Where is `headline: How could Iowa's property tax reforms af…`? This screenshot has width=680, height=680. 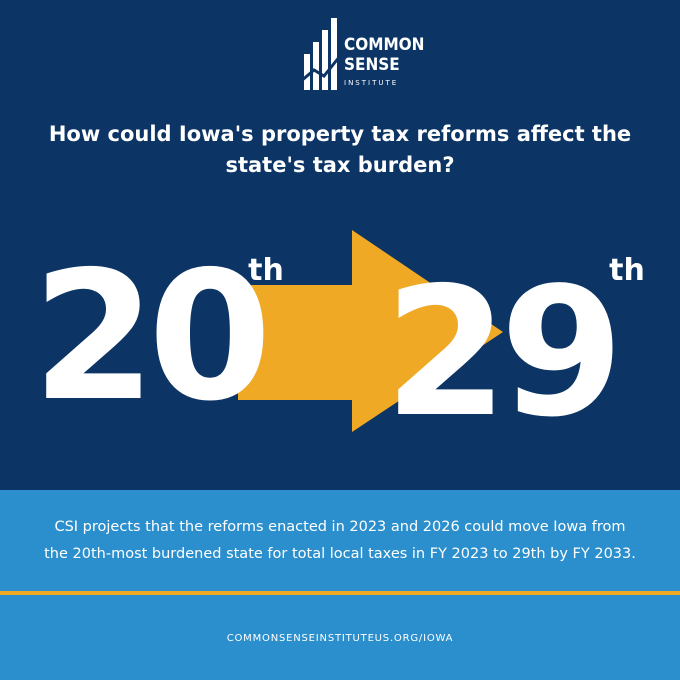 headline: How could Iowa's property tax reforms af… is located at coordinates (340, 134).